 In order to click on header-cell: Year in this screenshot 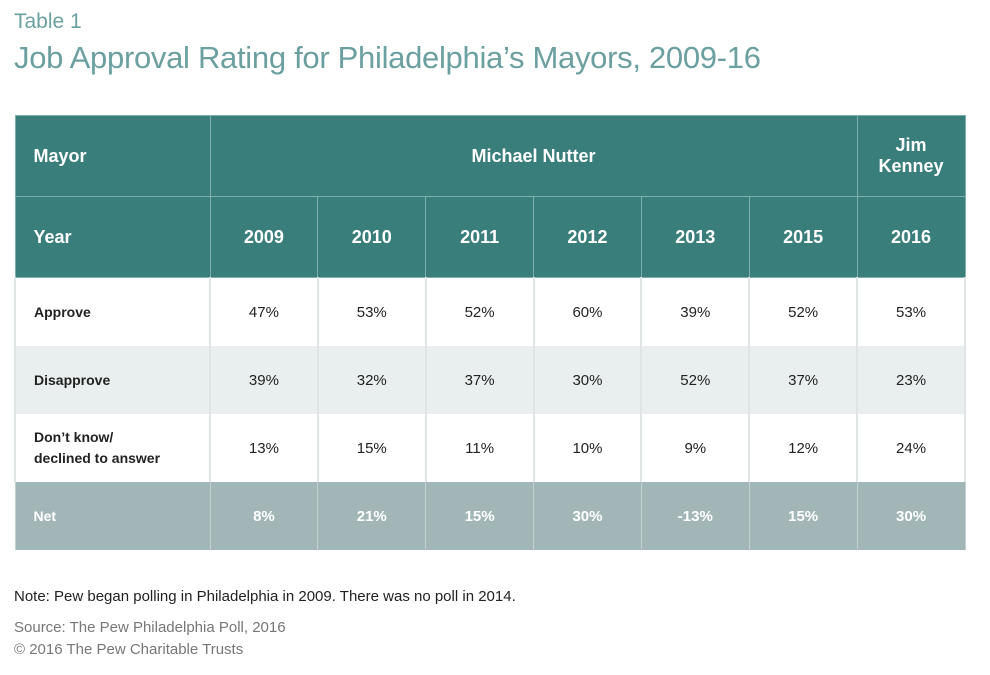, I will do `click(112, 237)`.